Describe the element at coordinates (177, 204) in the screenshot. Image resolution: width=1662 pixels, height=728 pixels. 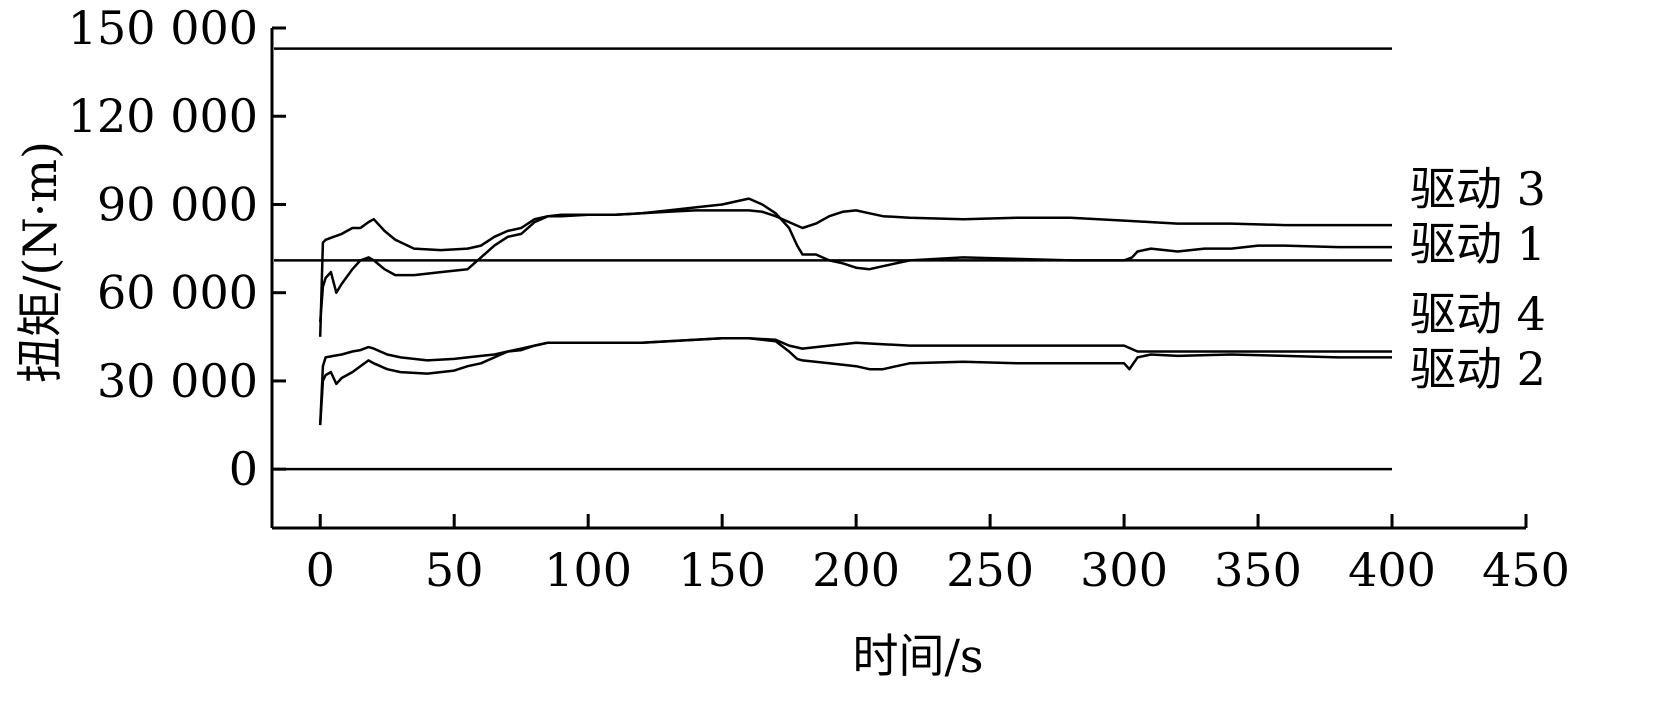
I see `y-tick-label: 90 000` at that location.